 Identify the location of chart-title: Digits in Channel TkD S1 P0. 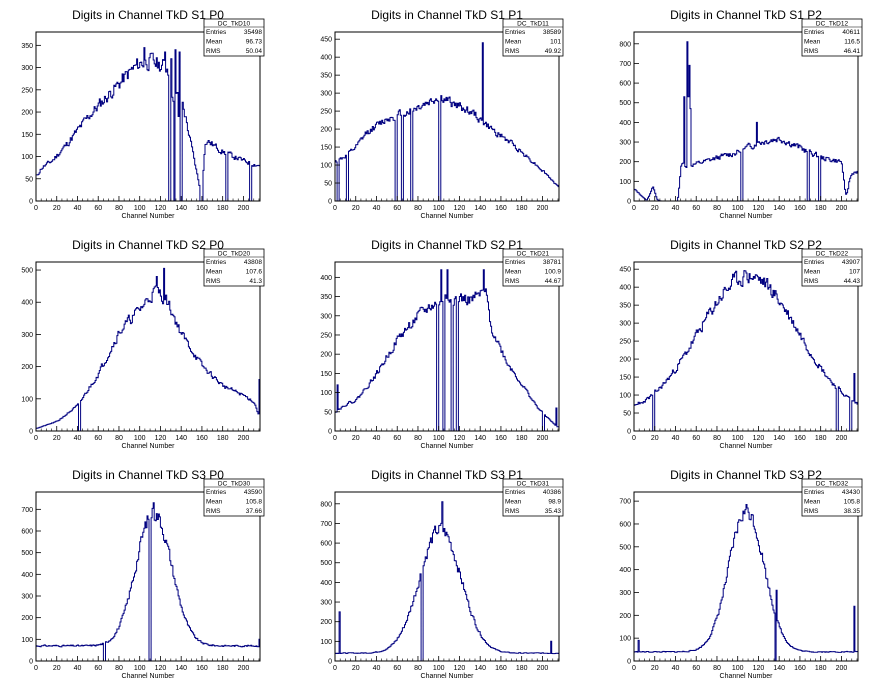
(148, 15).